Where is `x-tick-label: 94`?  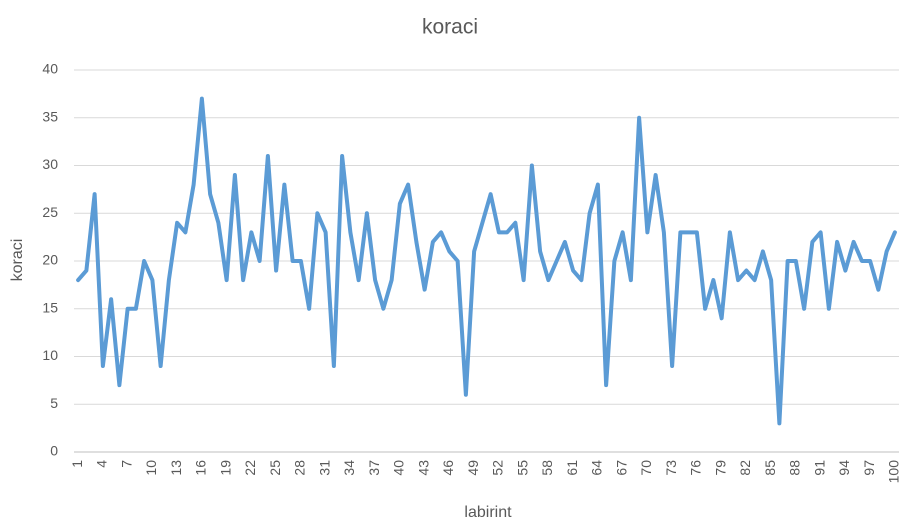 x-tick-label: 94 is located at coordinates (844, 468).